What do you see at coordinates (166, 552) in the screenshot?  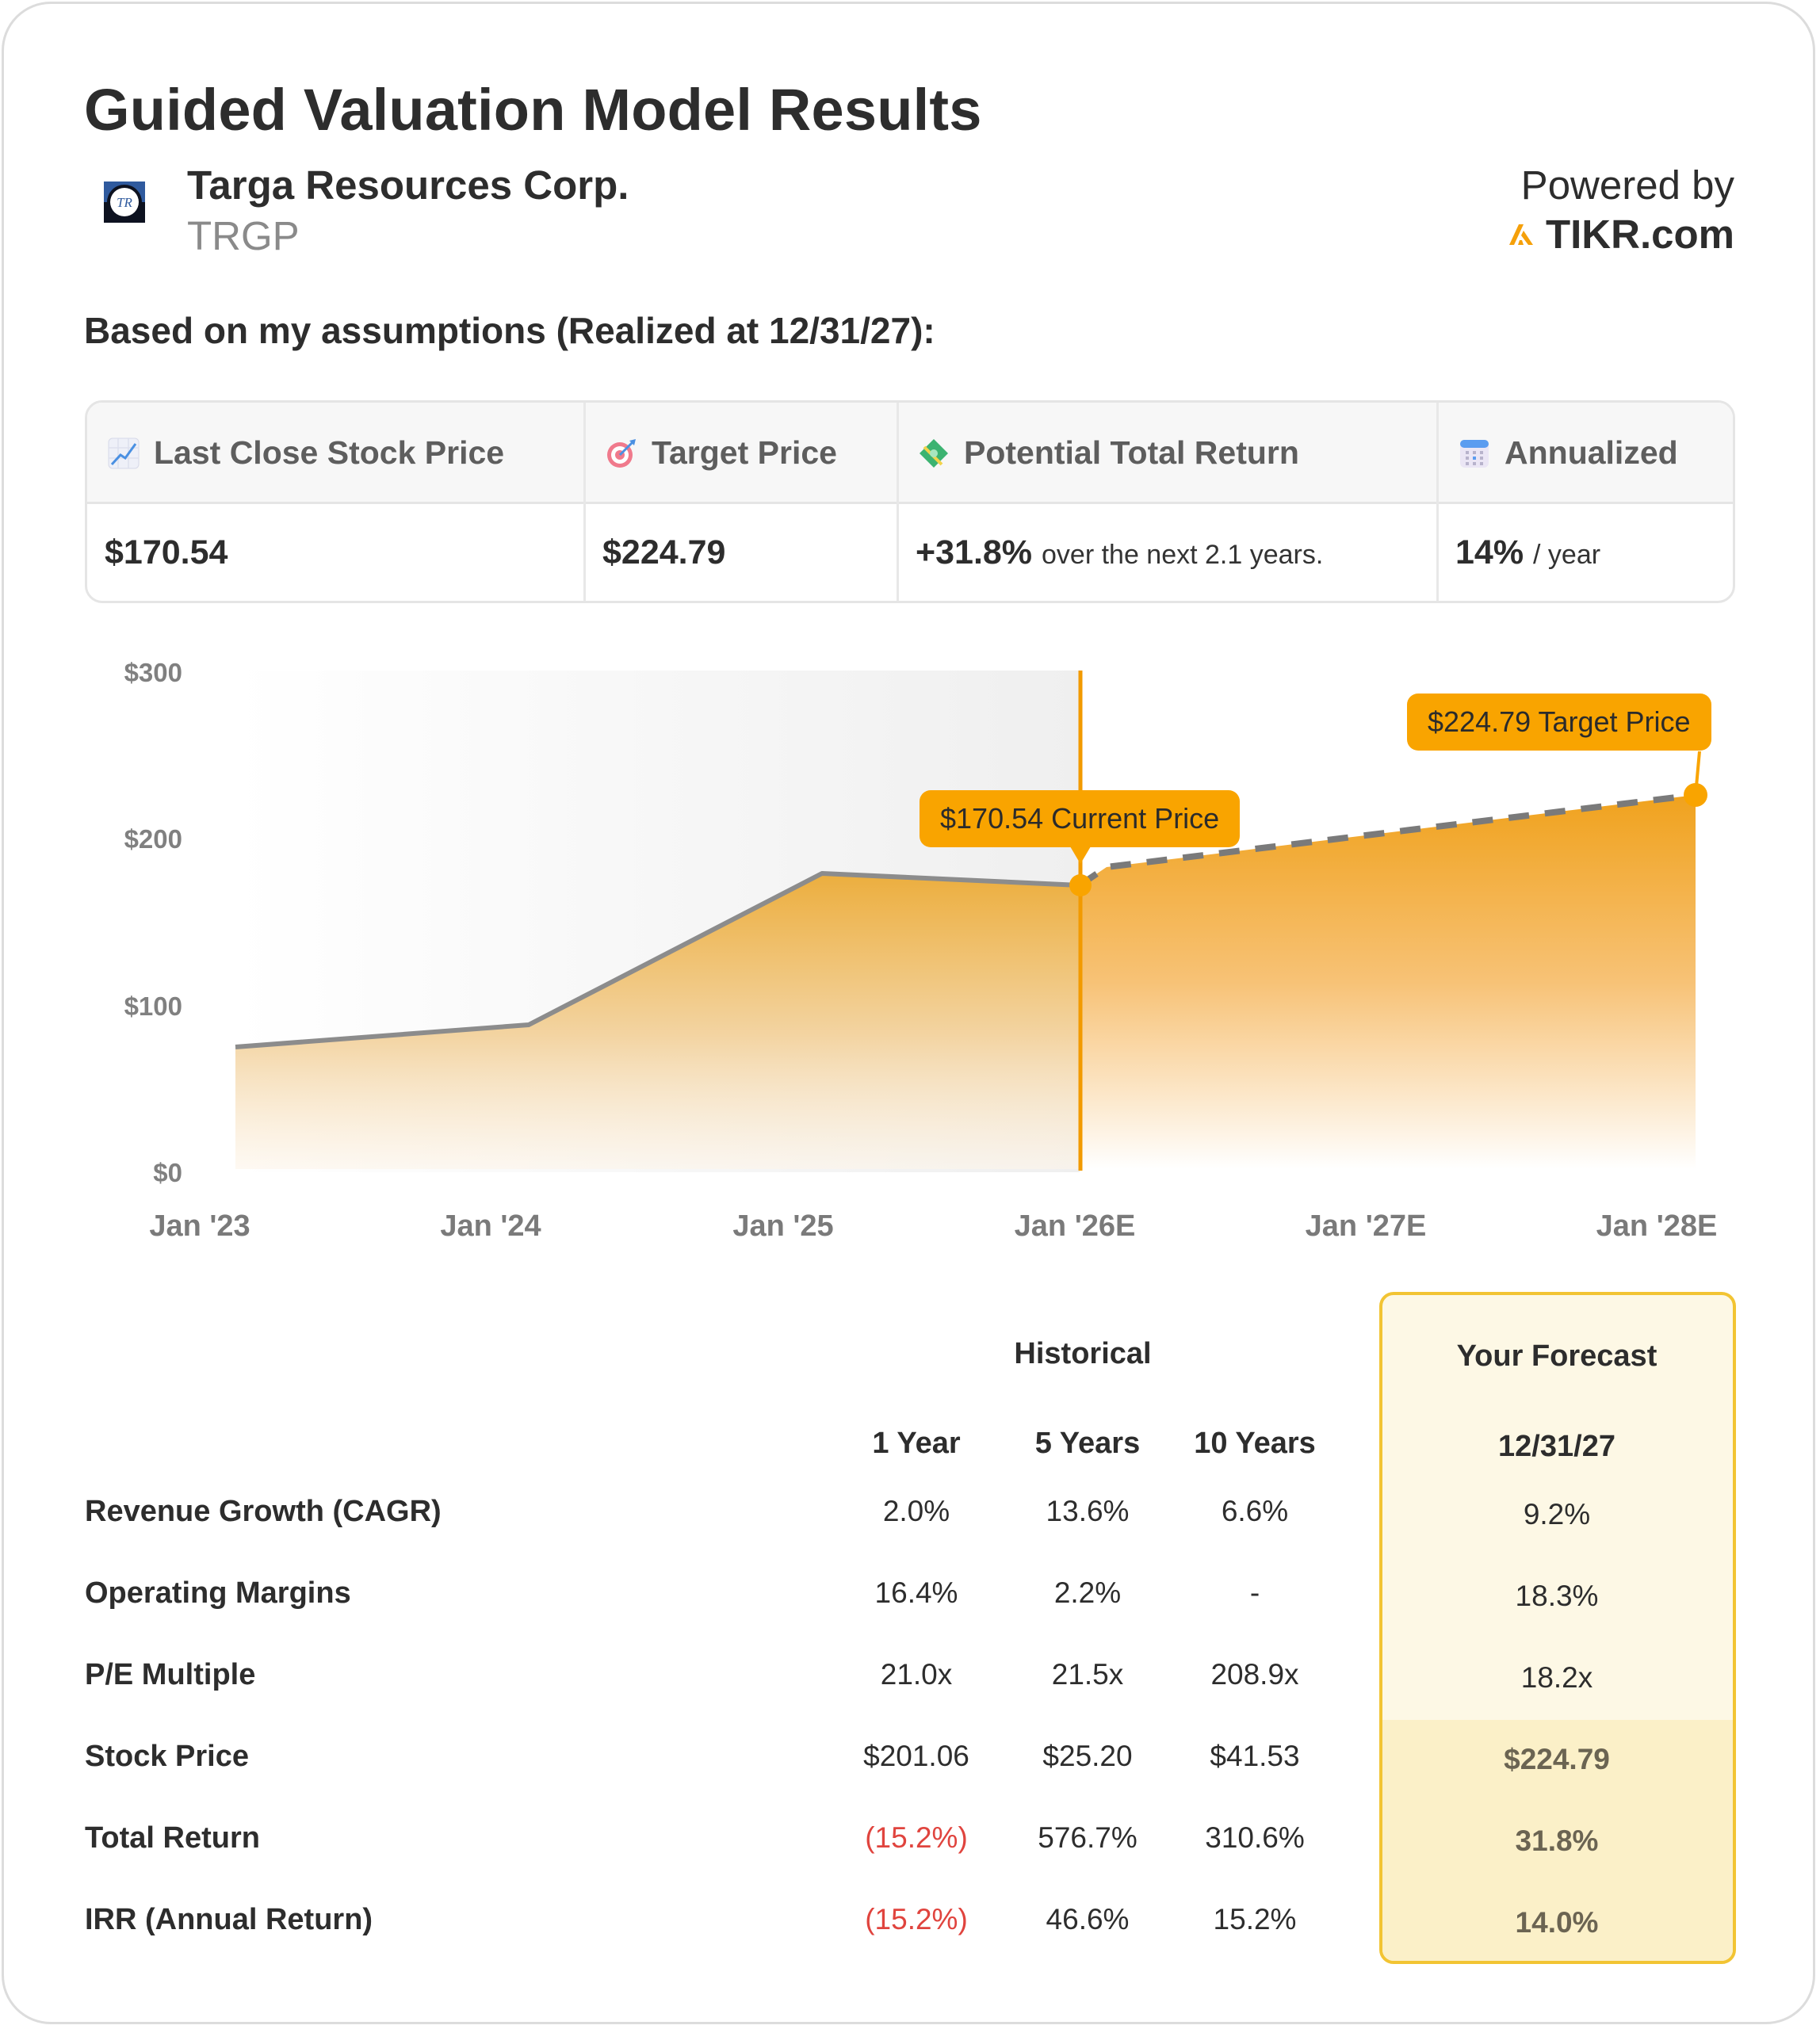 I see `last-close-value: $170.54` at bounding box center [166, 552].